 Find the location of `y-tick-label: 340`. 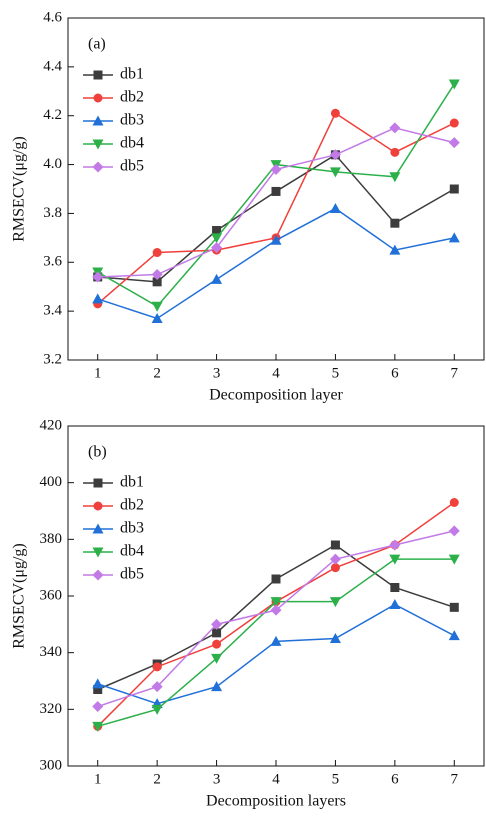

y-tick-label: 340 is located at coordinates (51, 652).